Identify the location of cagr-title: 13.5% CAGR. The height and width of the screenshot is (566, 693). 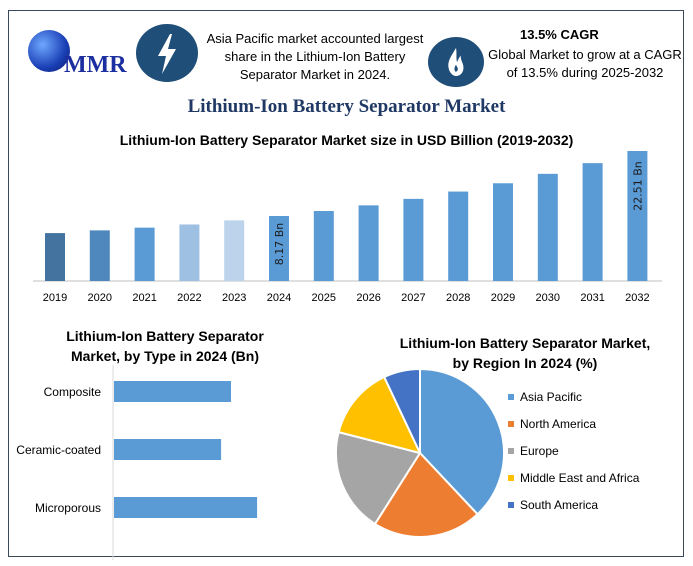
(559, 34).